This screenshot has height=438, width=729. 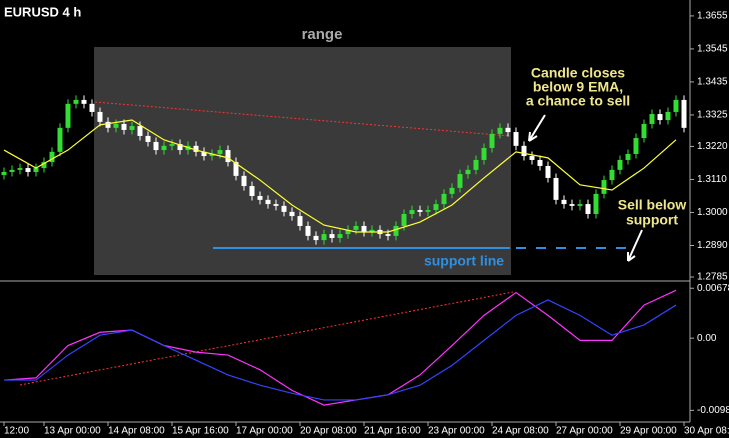 I want to click on y-tick-label: 1.3000, so click(x=712, y=212).